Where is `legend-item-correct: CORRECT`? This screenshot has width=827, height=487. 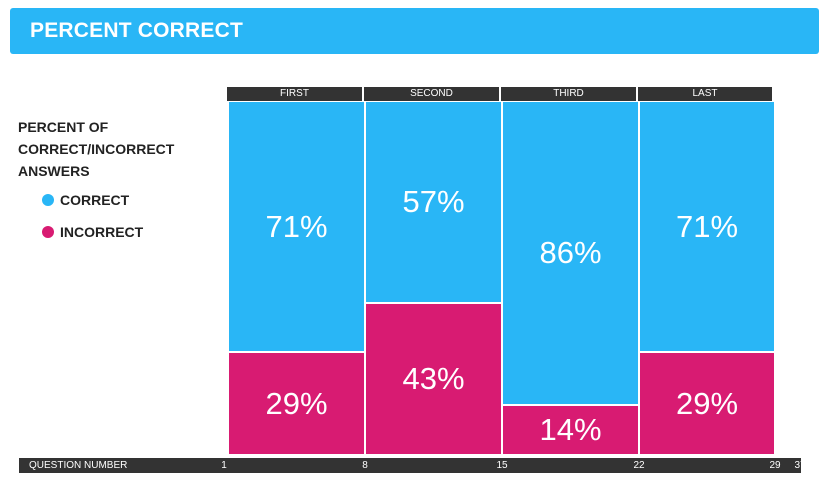
legend-item-correct: CORRECT is located at coordinates (85, 200).